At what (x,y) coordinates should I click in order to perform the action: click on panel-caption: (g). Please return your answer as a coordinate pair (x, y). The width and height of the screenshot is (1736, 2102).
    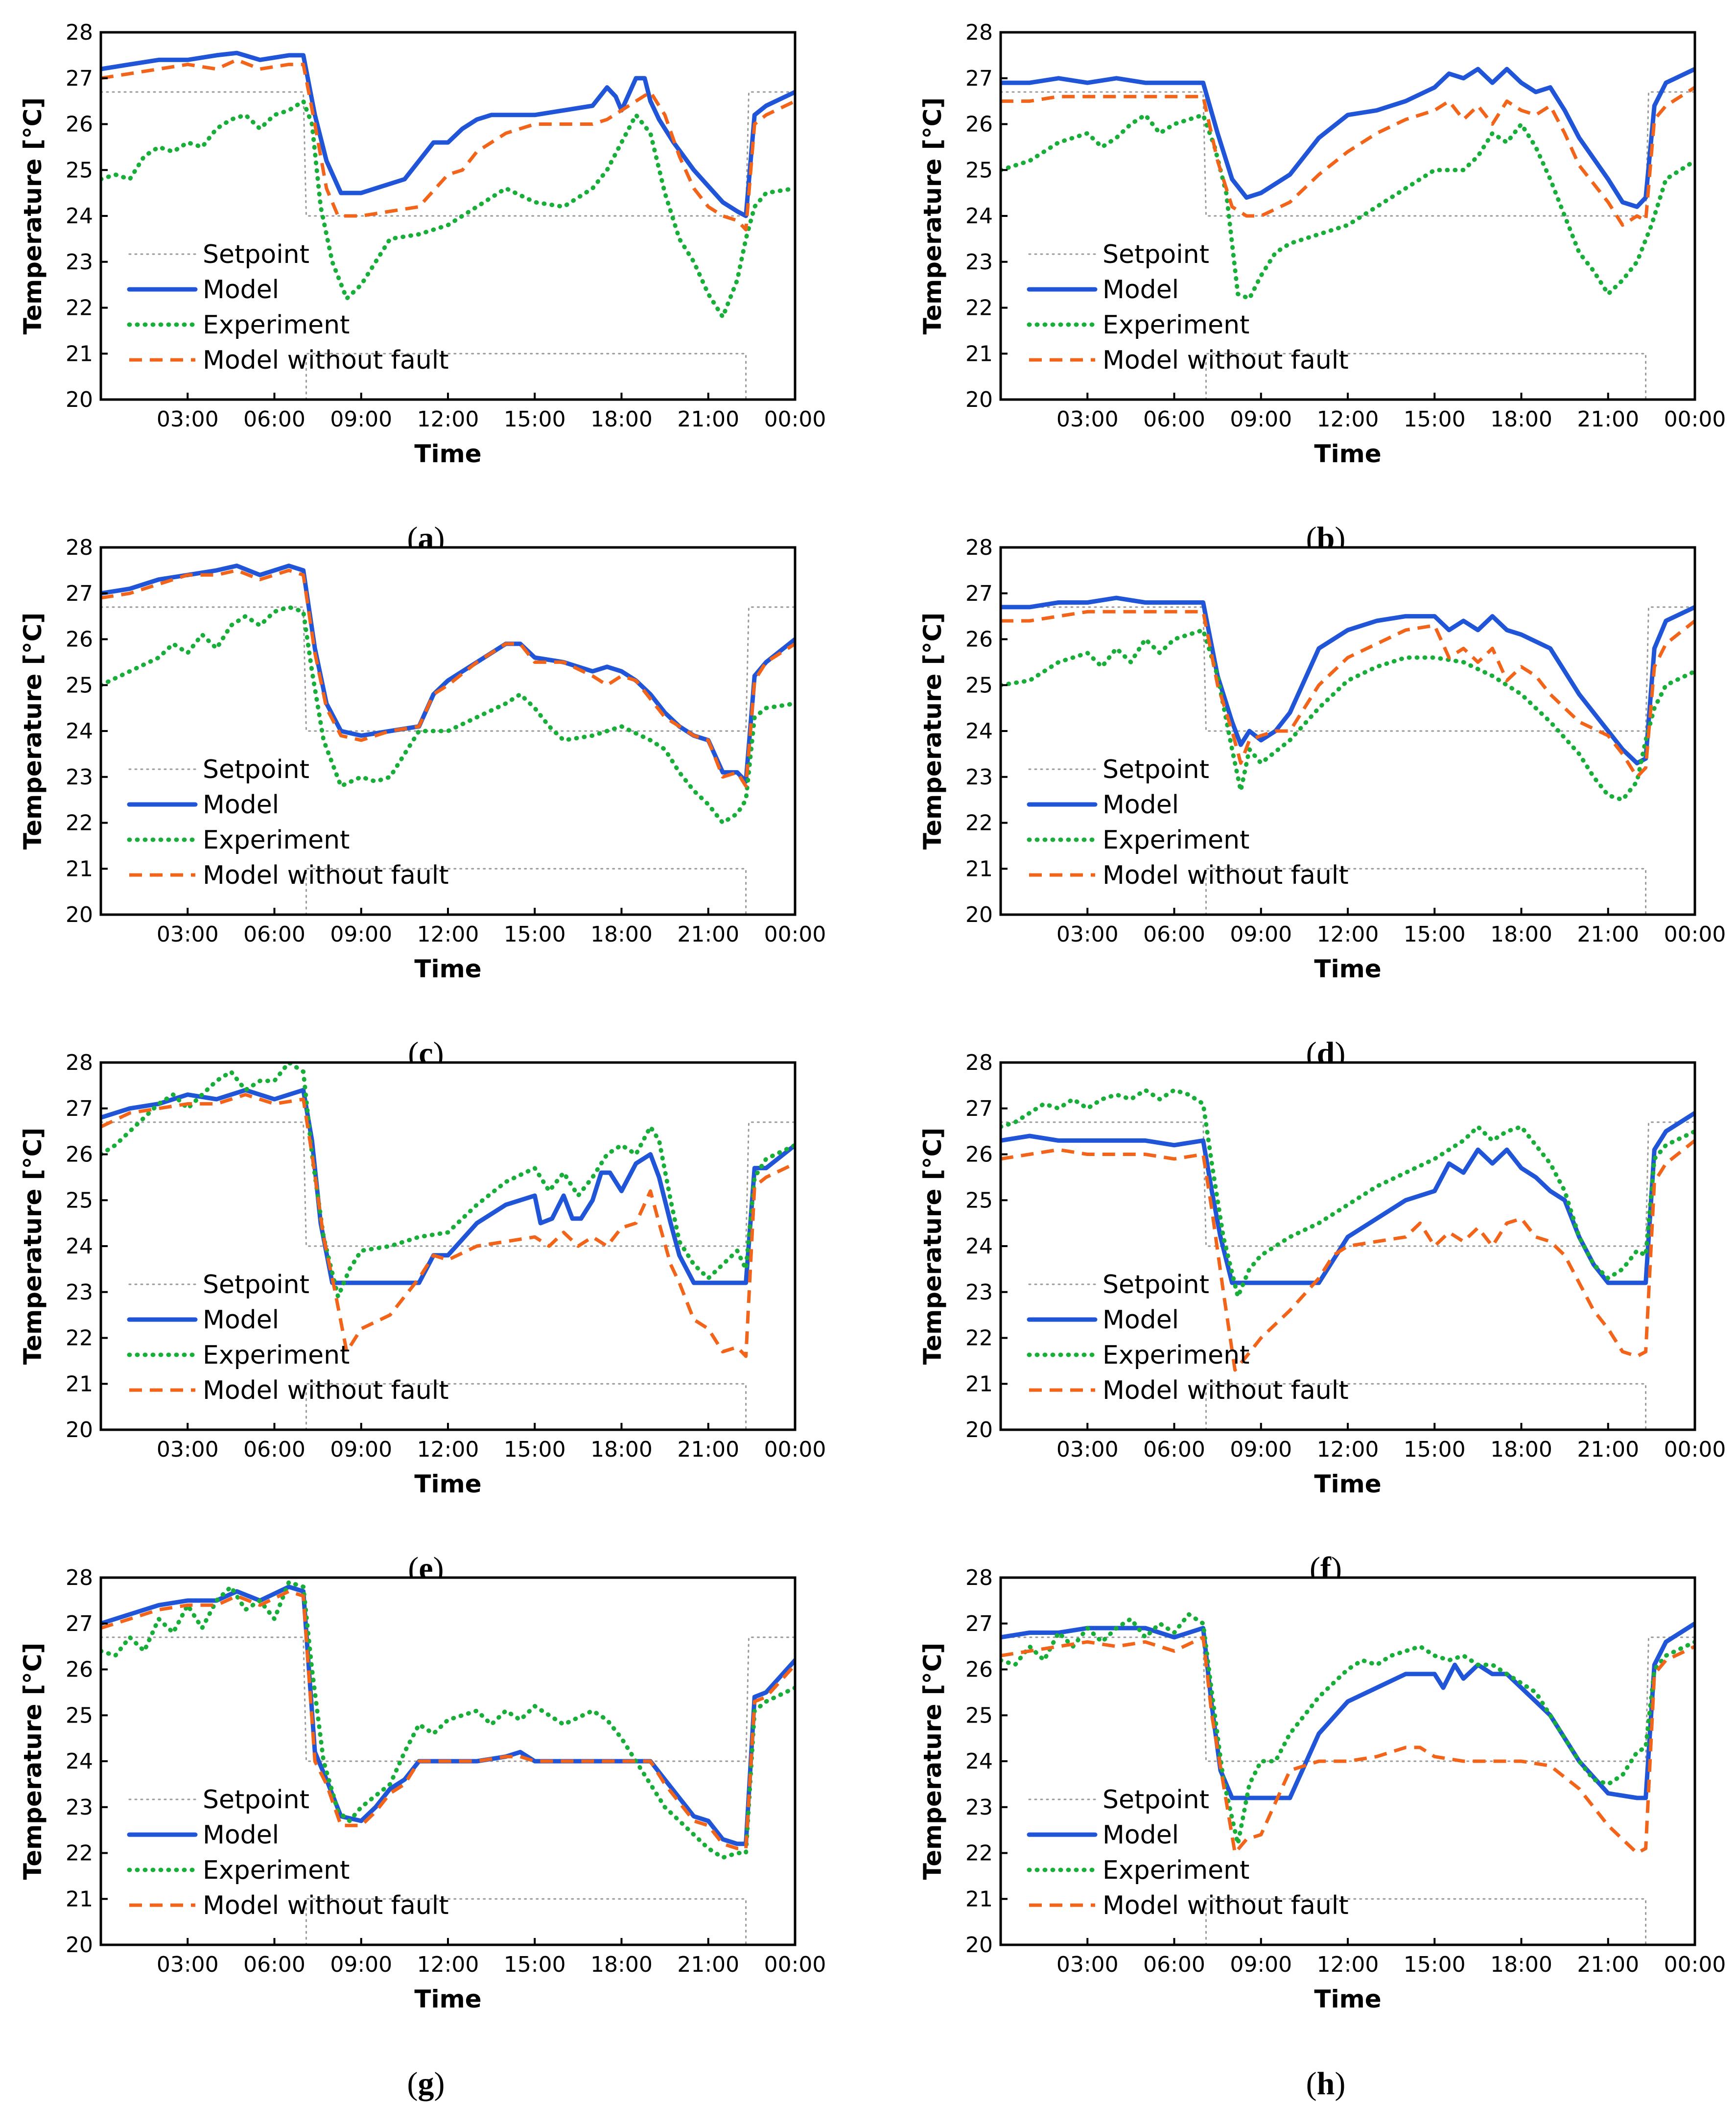
    Looking at the image, I should click on (426, 2084).